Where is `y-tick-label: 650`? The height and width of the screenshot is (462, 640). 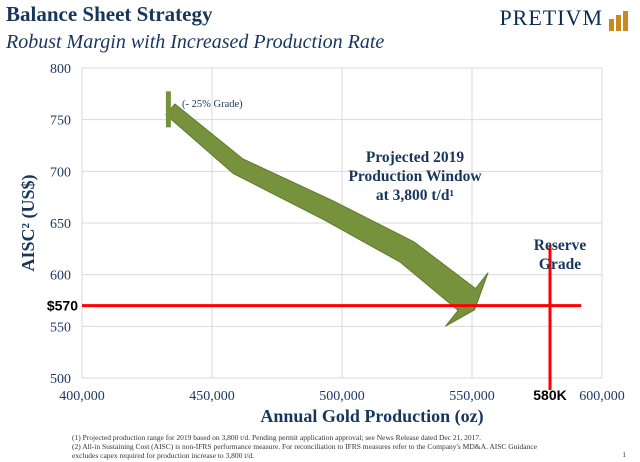
y-tick-label: 650 is located at coordinates (60, 224).